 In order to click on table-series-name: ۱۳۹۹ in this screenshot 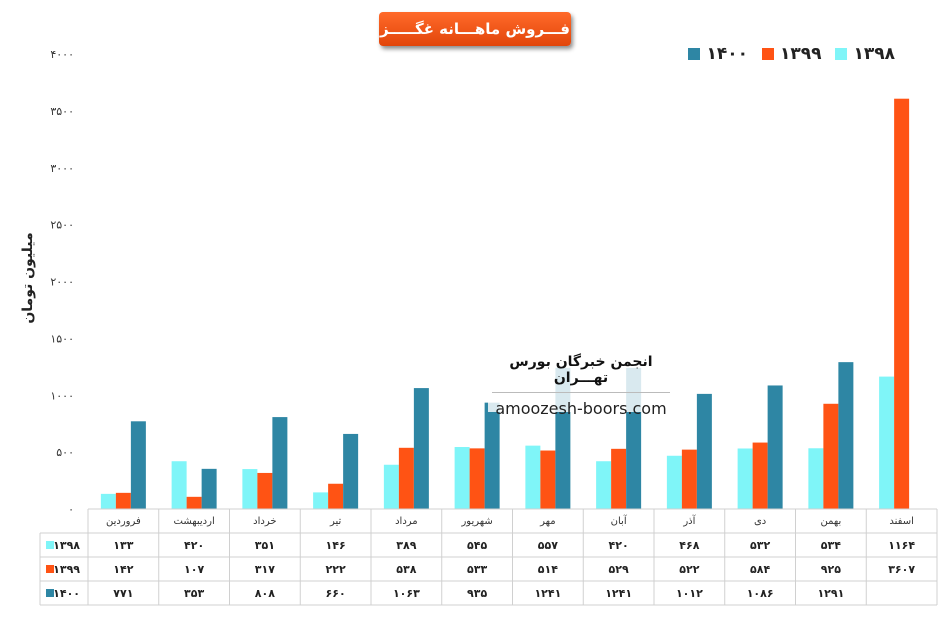, I will do `click(66, 569)`.